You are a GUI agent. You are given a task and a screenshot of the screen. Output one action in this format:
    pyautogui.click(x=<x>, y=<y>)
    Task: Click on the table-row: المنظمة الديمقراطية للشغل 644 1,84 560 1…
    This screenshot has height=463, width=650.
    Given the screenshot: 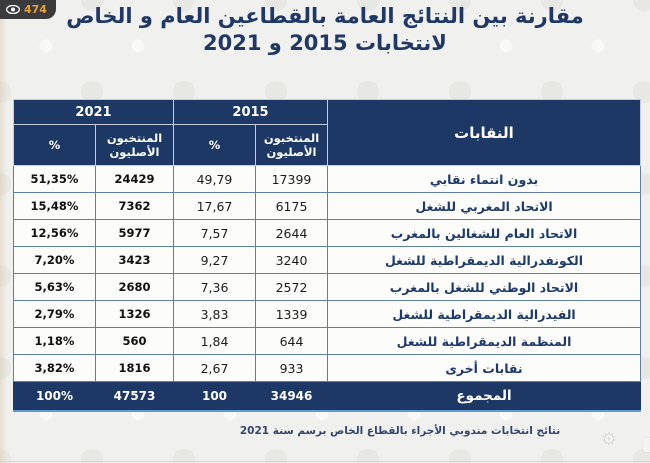 What is the action you would take?
    pyautogui.click(x=327, y=341)
    